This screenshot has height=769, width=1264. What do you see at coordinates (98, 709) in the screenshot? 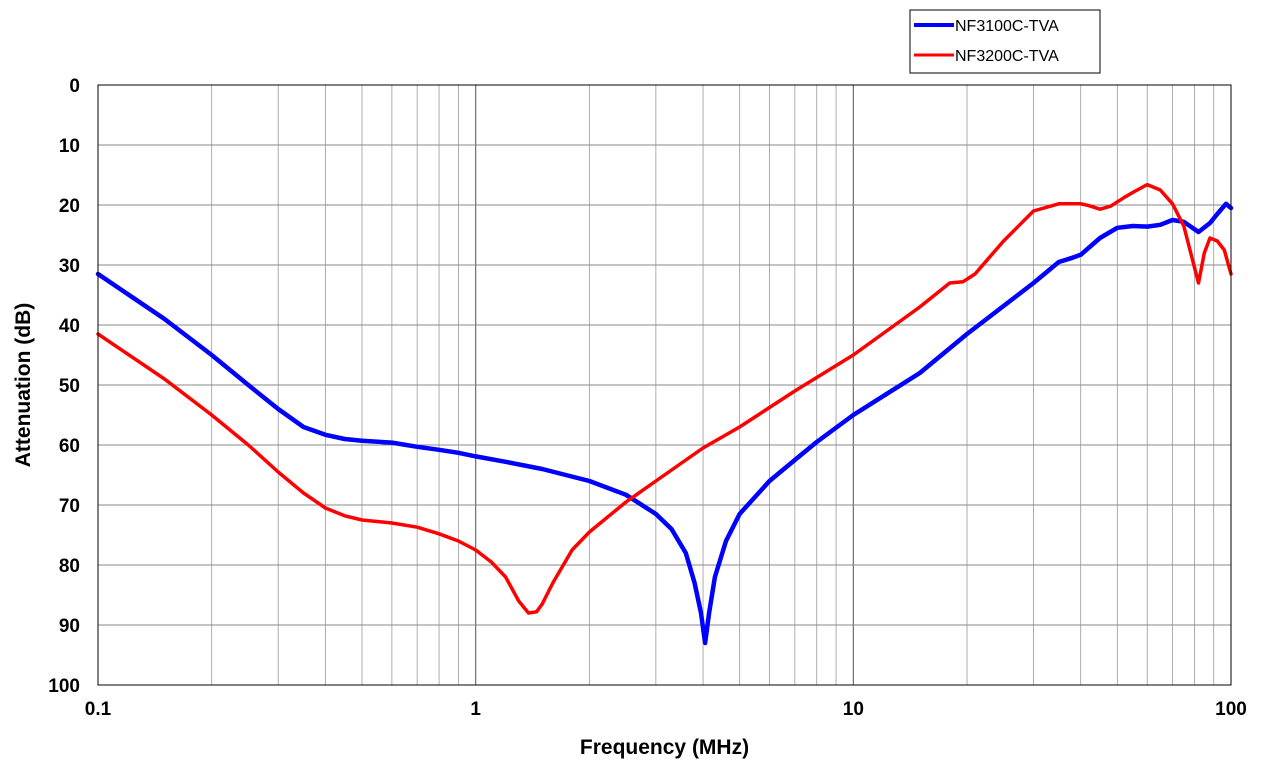
I see `x-tick-label: 0.1` at bounding box center [98, 709].